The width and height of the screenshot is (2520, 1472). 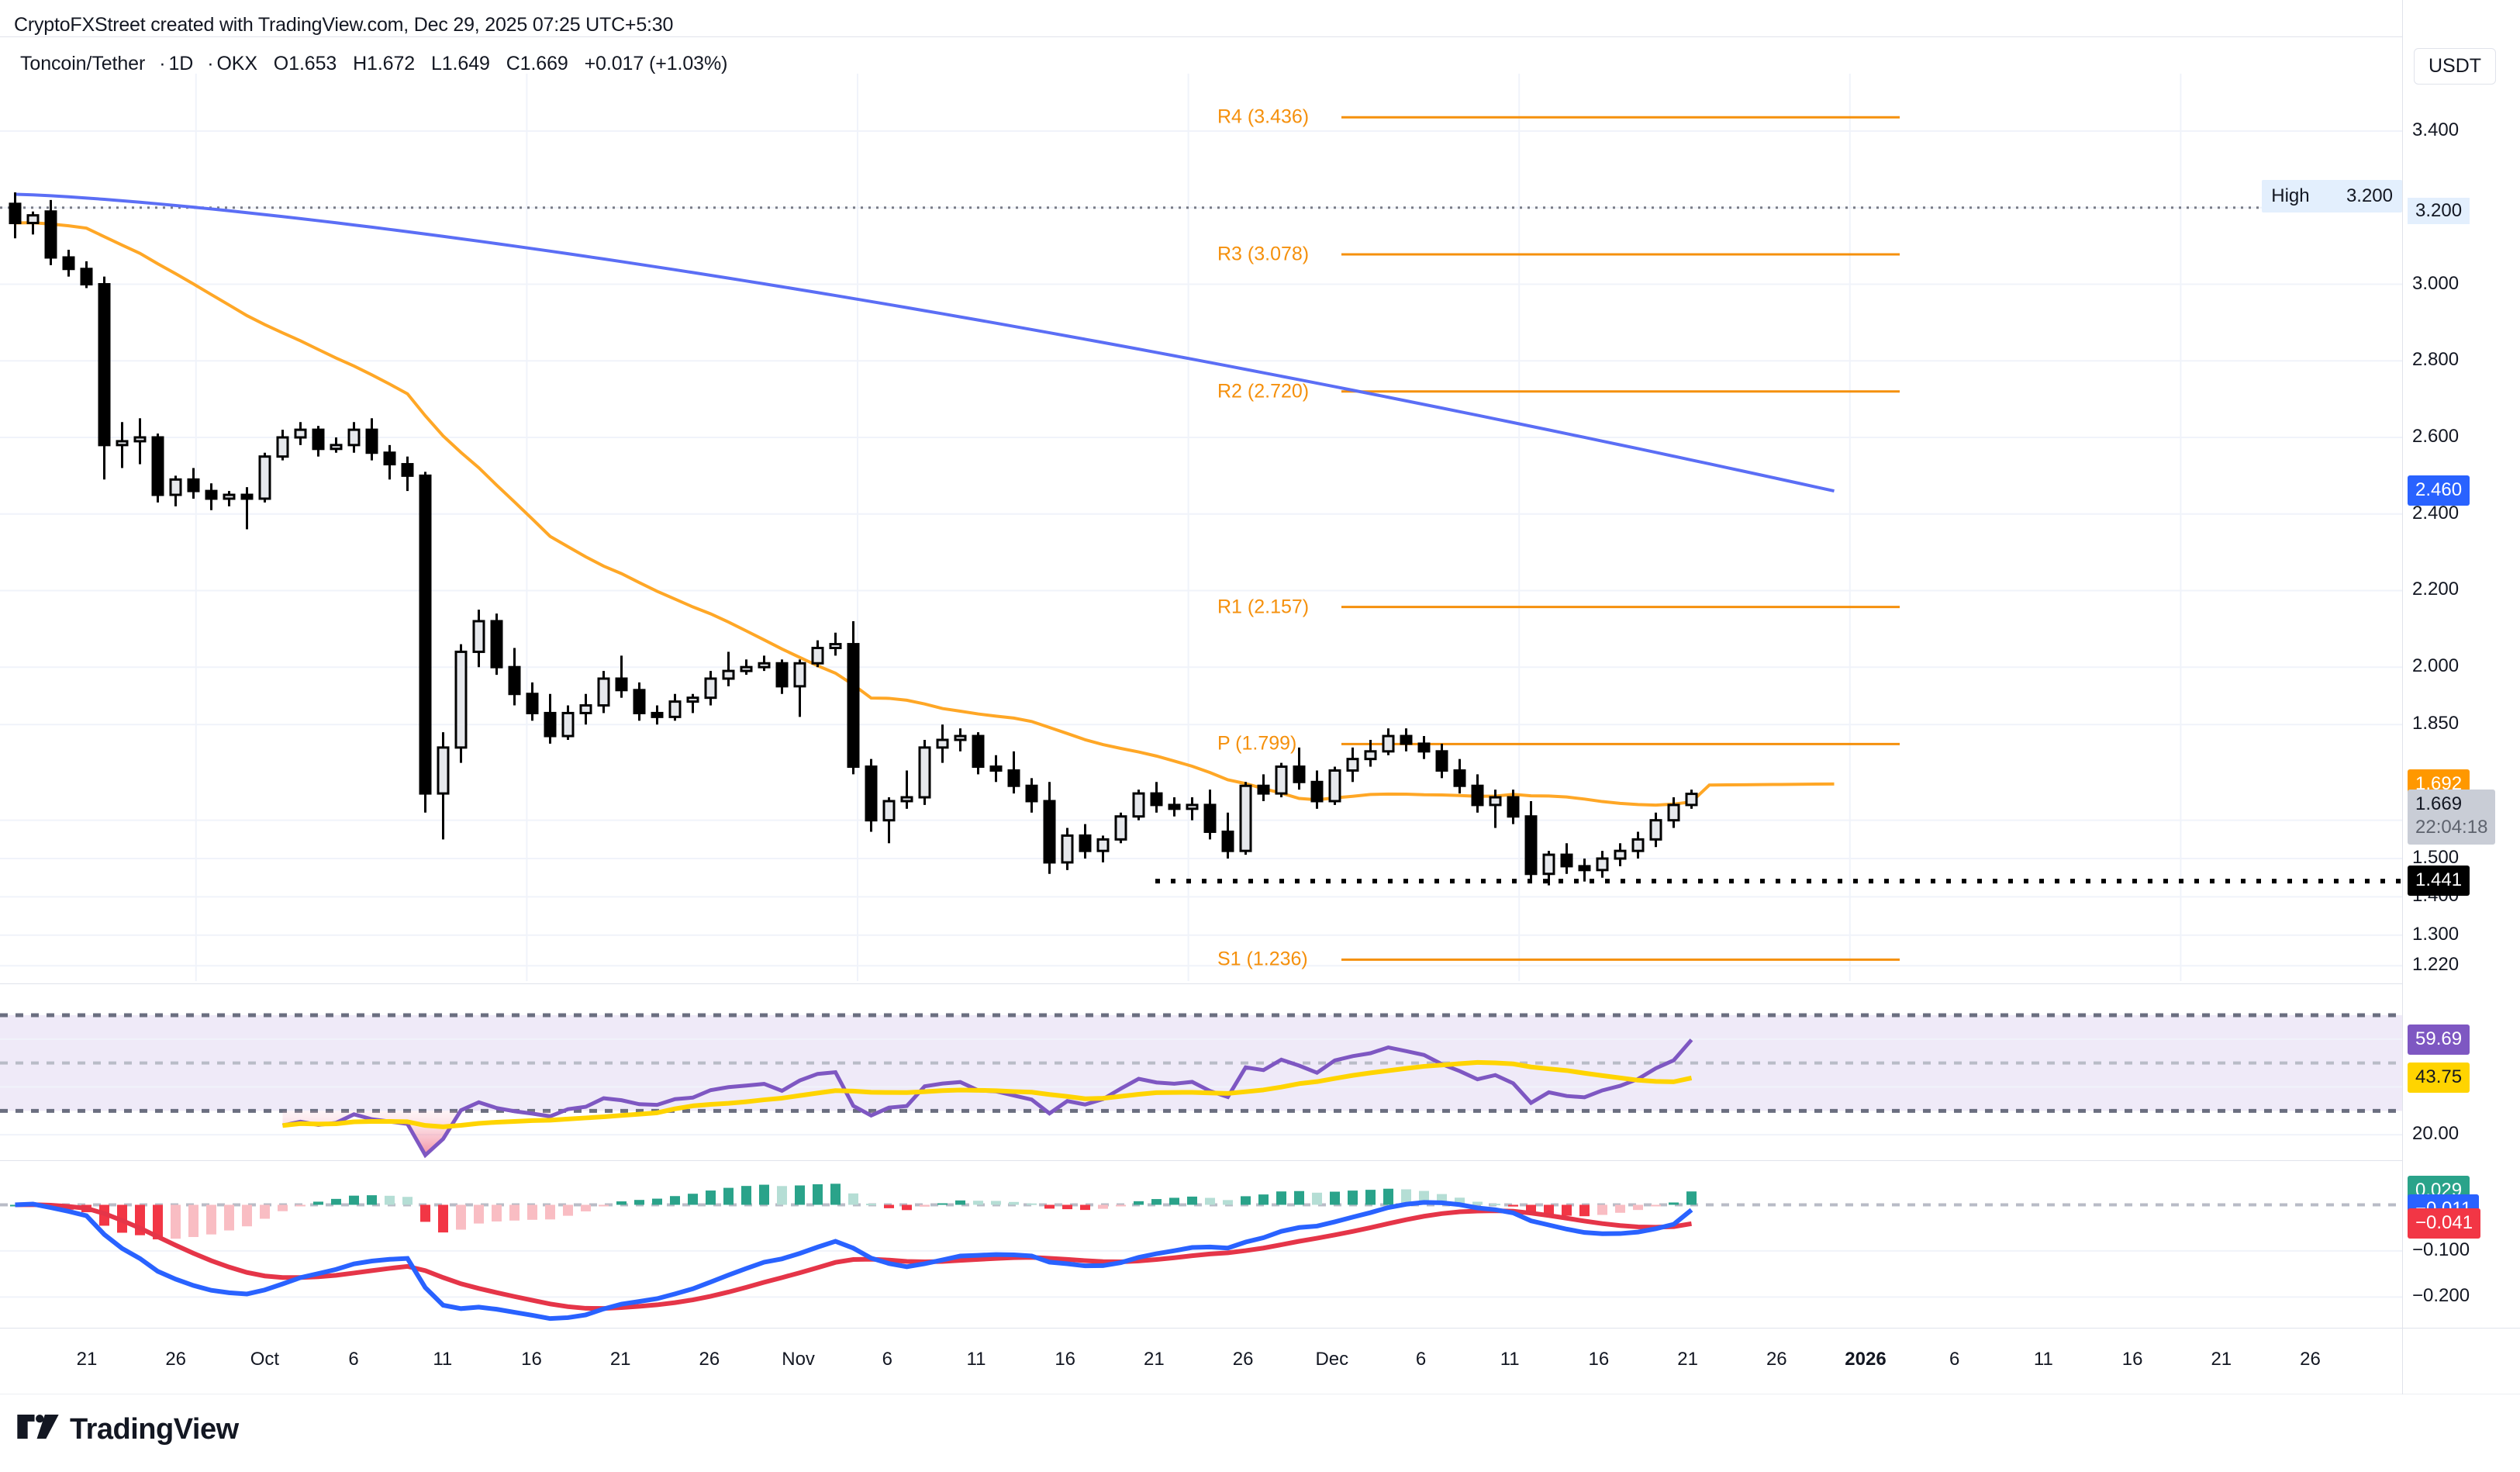 What do you see at coordinates (887, 1359) in the screenshot?
I see `time-tick-6: 6` at bounding box center [887, 1359].